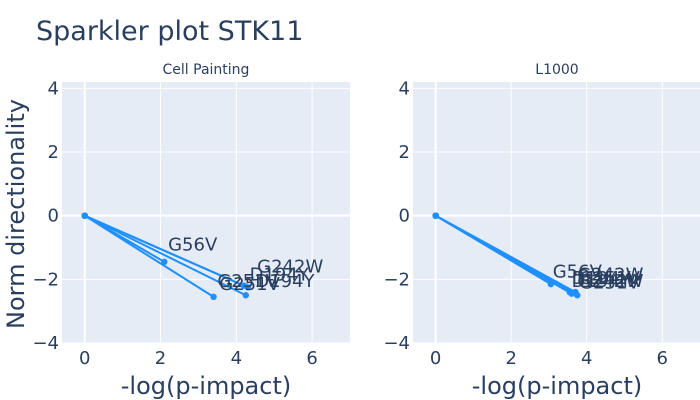 The image size is (700, 400). I want to click on subplot-title: L1000, so click(556, 70).